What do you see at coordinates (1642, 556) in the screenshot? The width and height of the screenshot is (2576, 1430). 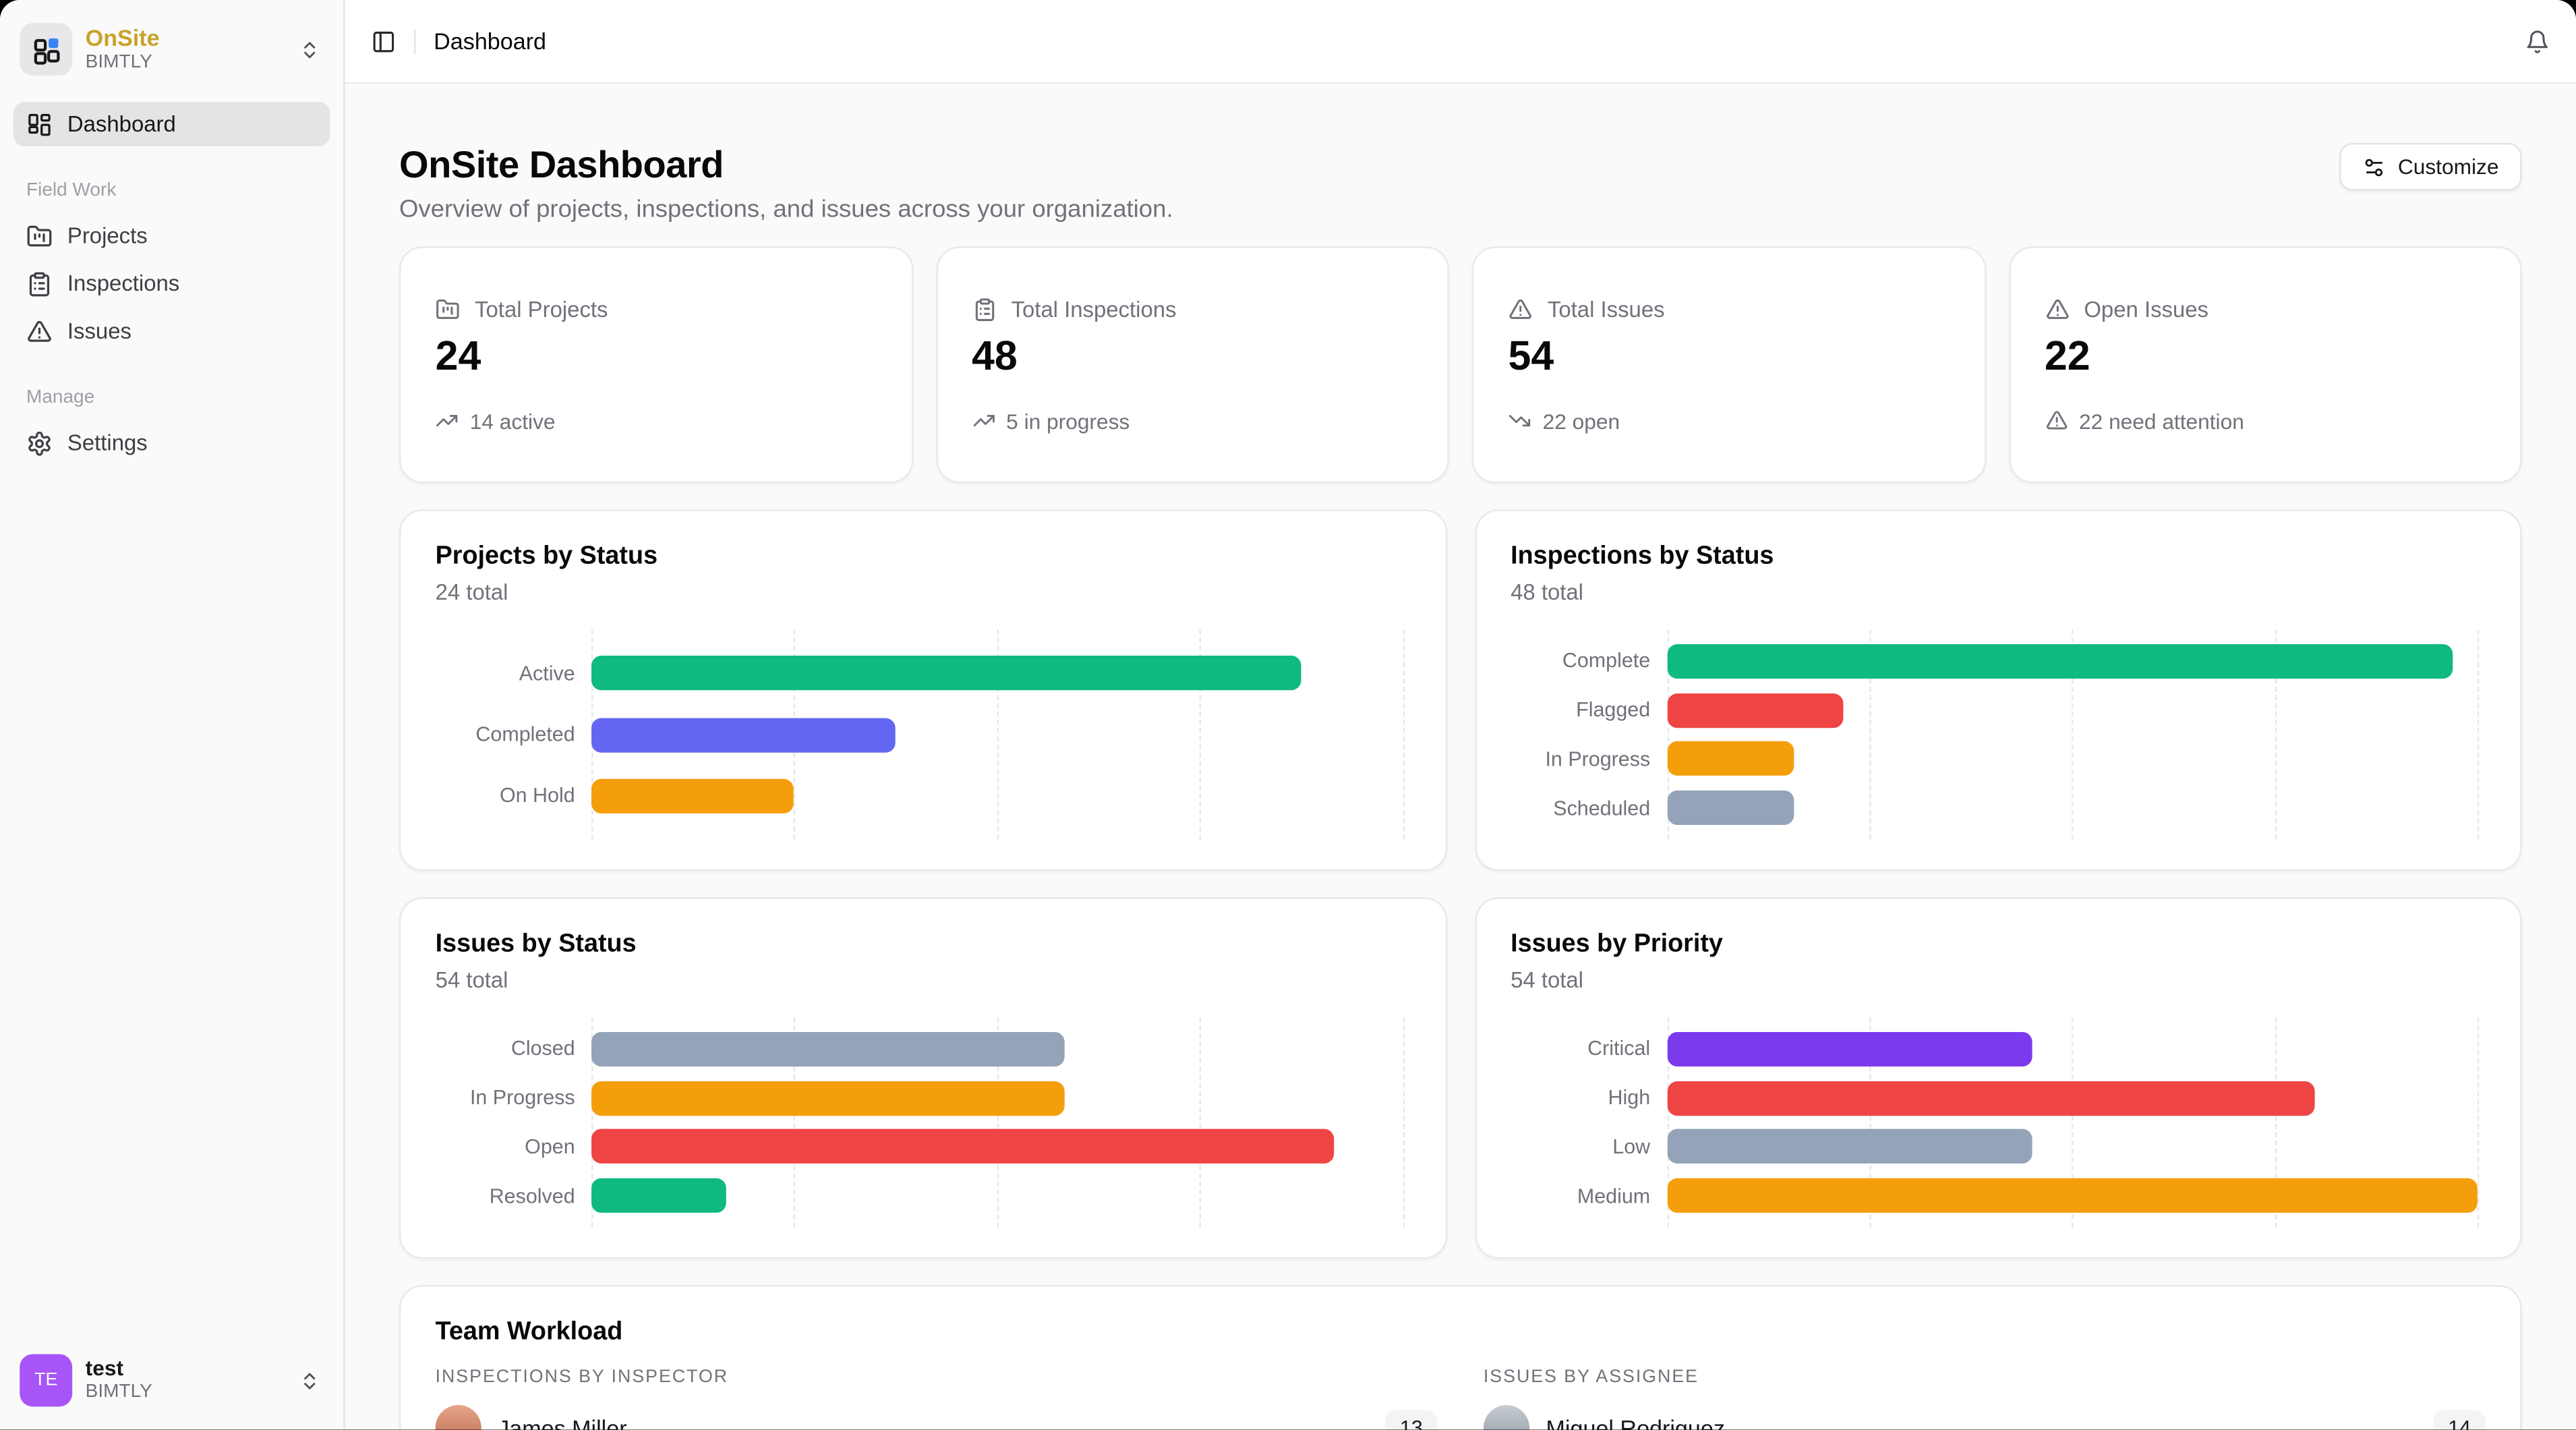 I see `chart-title: Inspections by Status` at bounding box center [1642, 556].